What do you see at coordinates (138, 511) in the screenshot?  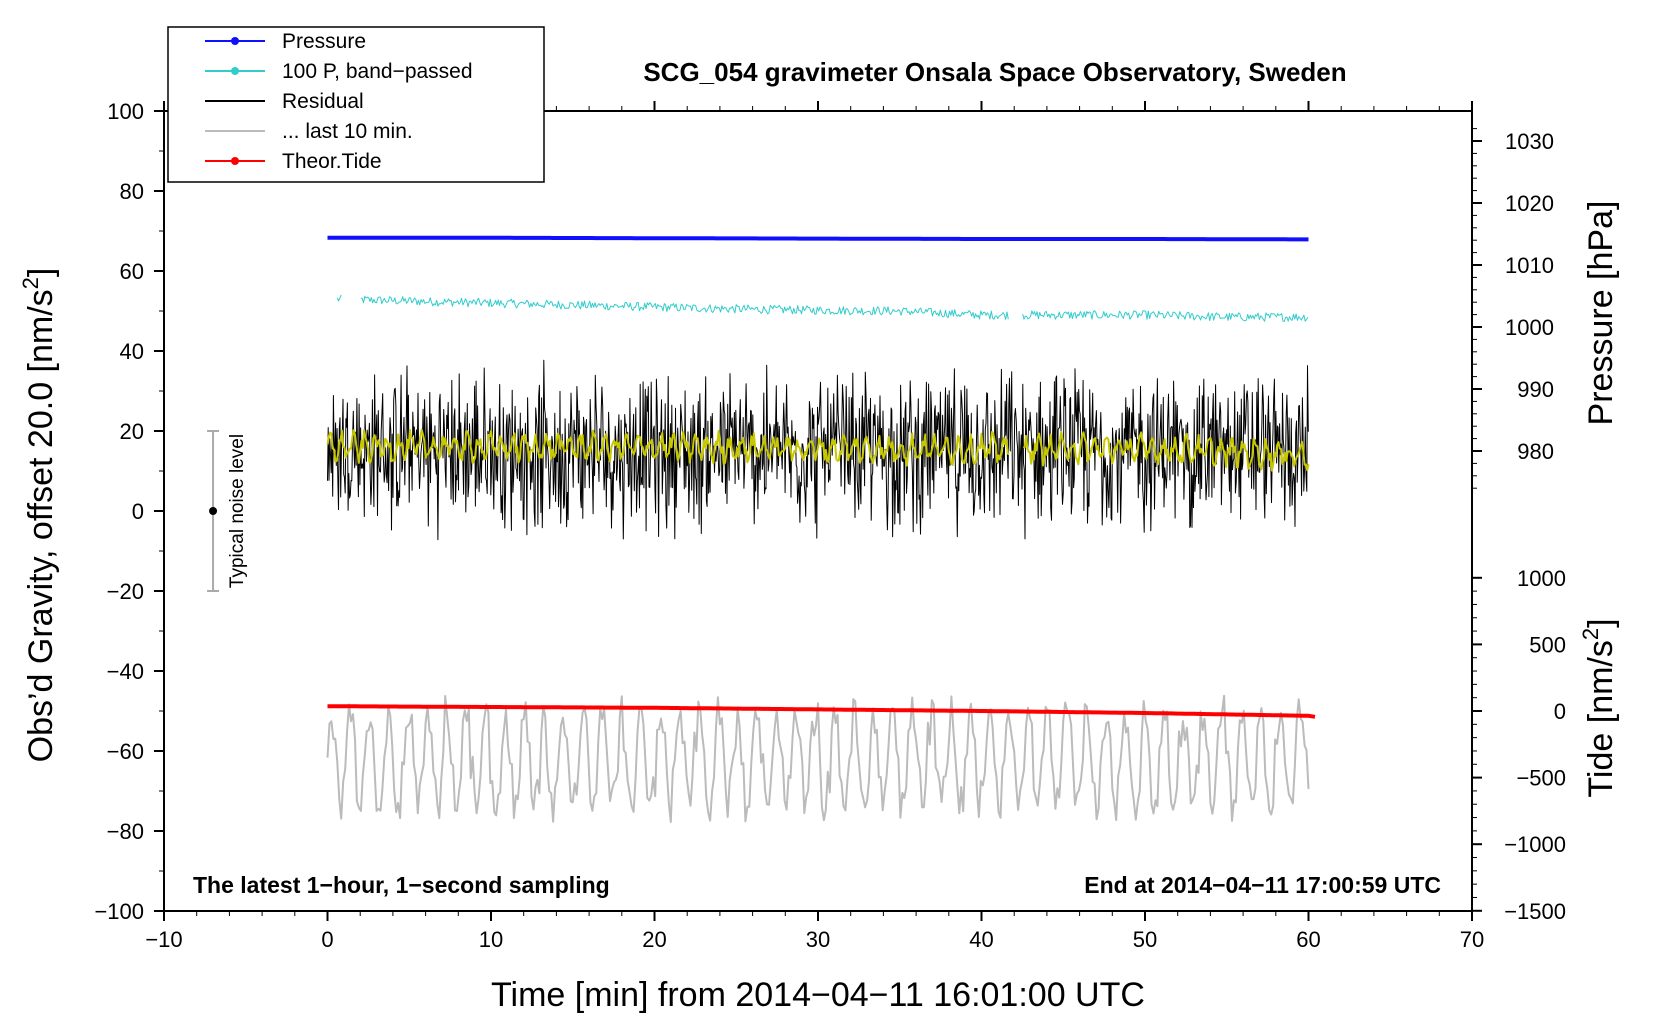 I see `y-left-tick-label: 0` at bounding box center [138, 511].